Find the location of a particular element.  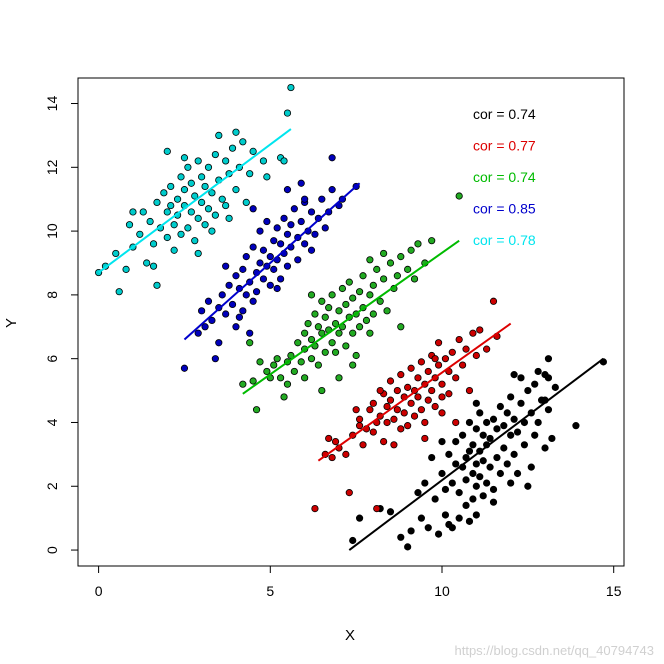

x-tick-label: 15 is located at coordinates (614, 591).